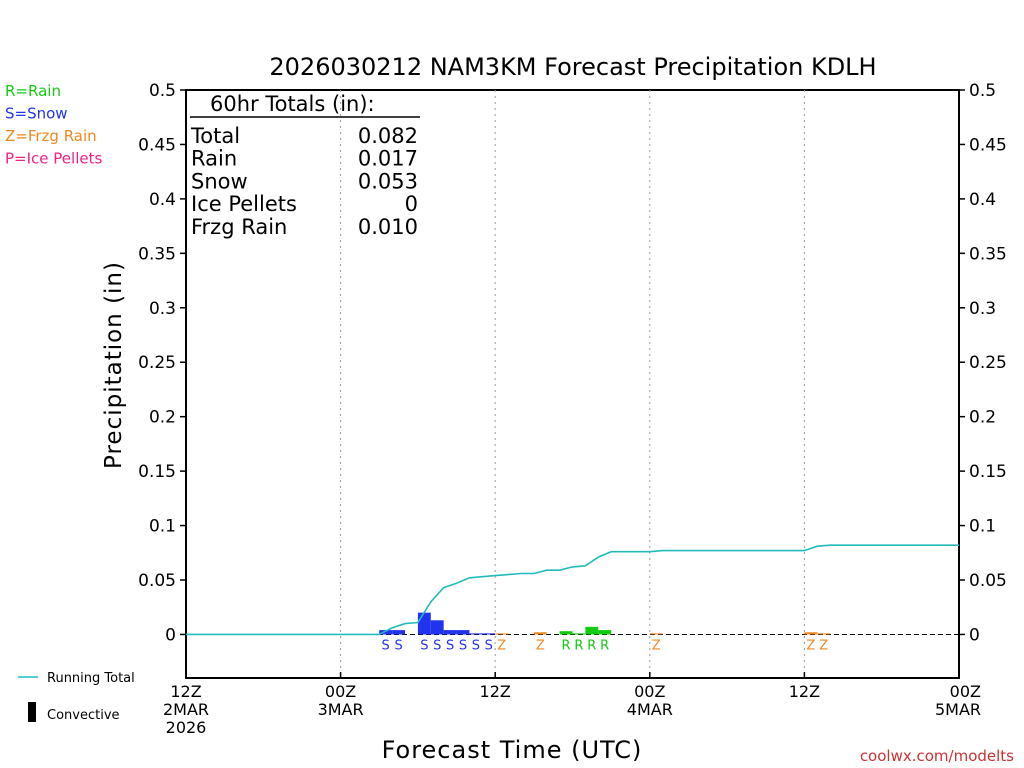 This screenshot has height=768, width=1024. I want to click on y-tick-label-left: 0.1, so click(162, 527).